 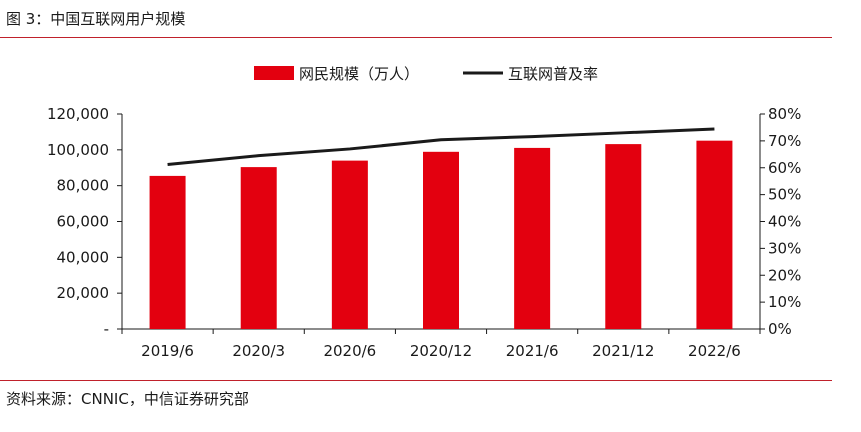 What do you see at coordinates (784, 222) in the screenshot?
I see `y-right-tick-label: 40%` at bounding box center [784, 222].